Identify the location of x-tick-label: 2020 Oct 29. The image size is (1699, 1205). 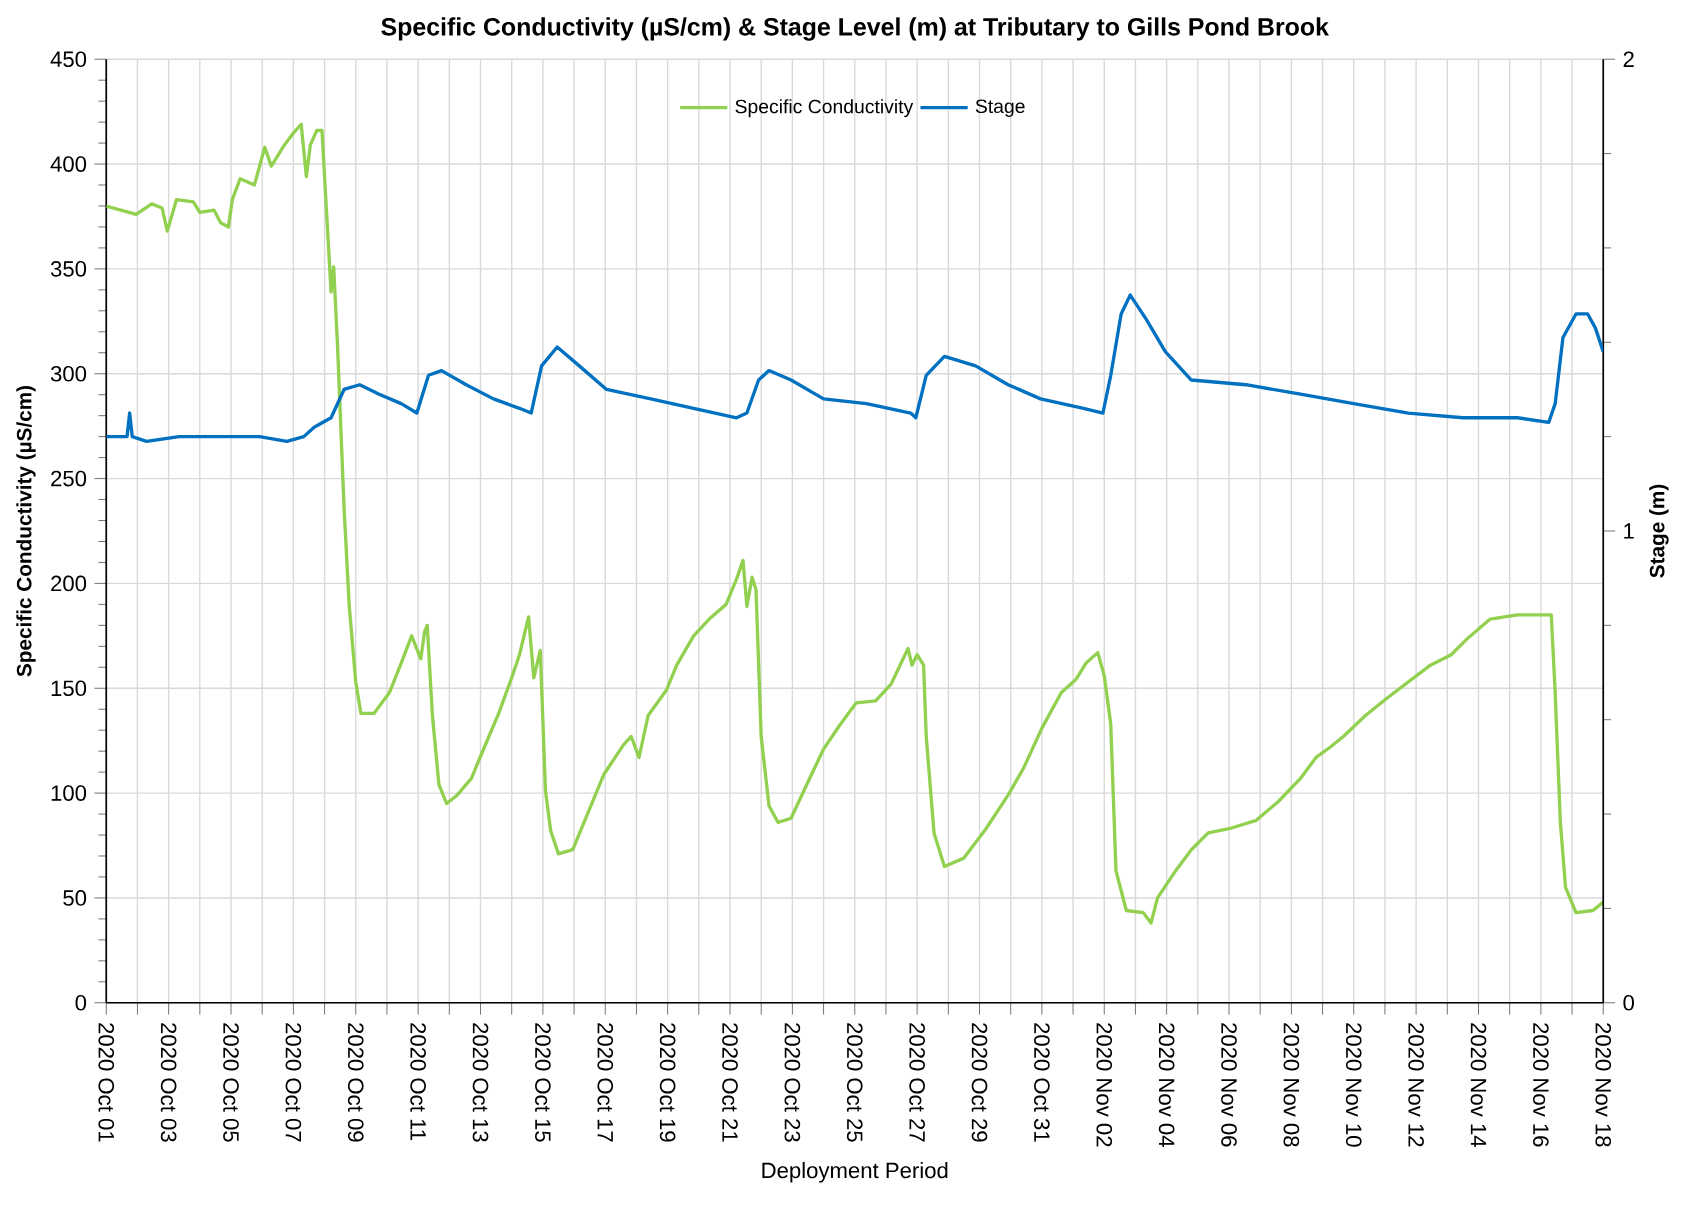
(979, 1082).